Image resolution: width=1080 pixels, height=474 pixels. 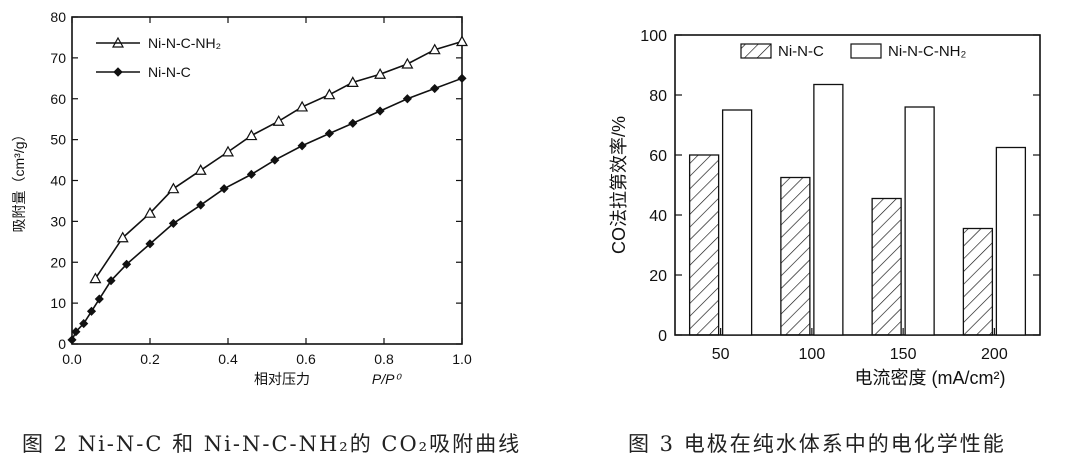 What do you see at coordinates (19, 180) in the screenshot?
I see `y-axis-label: 吸附量（cm³/g）` at bounding box center [19, 180].